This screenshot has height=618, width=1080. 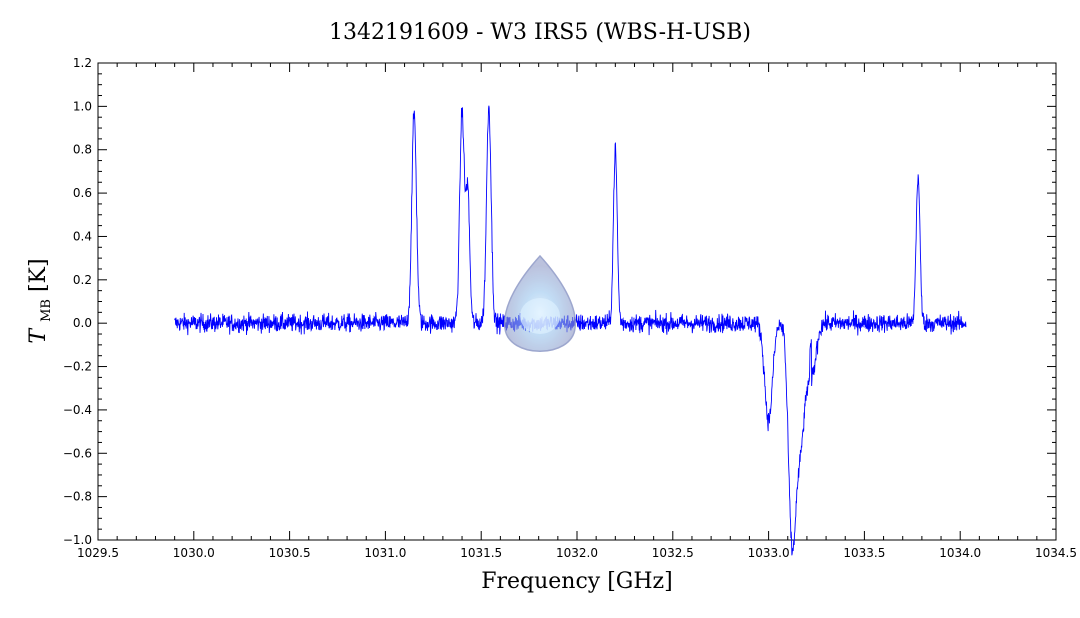 What do you see at coordinates (673, 553) in the screenshot?
I see `x-tick-label: 1032.5` at bounding box center [673, 553].